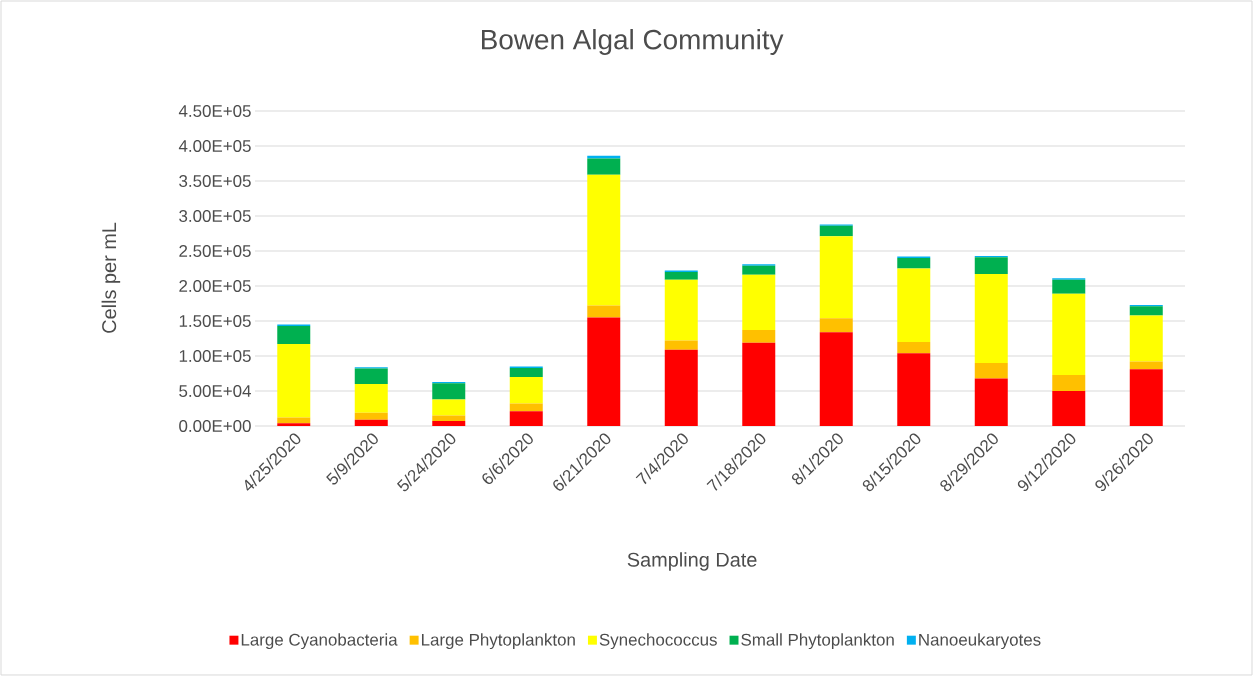 This screenshot has height=676, width=1253. Describe the element at coordinates (215, 180) in the screenshot. I see `y-tick-label: 3.50E+05` at that location.